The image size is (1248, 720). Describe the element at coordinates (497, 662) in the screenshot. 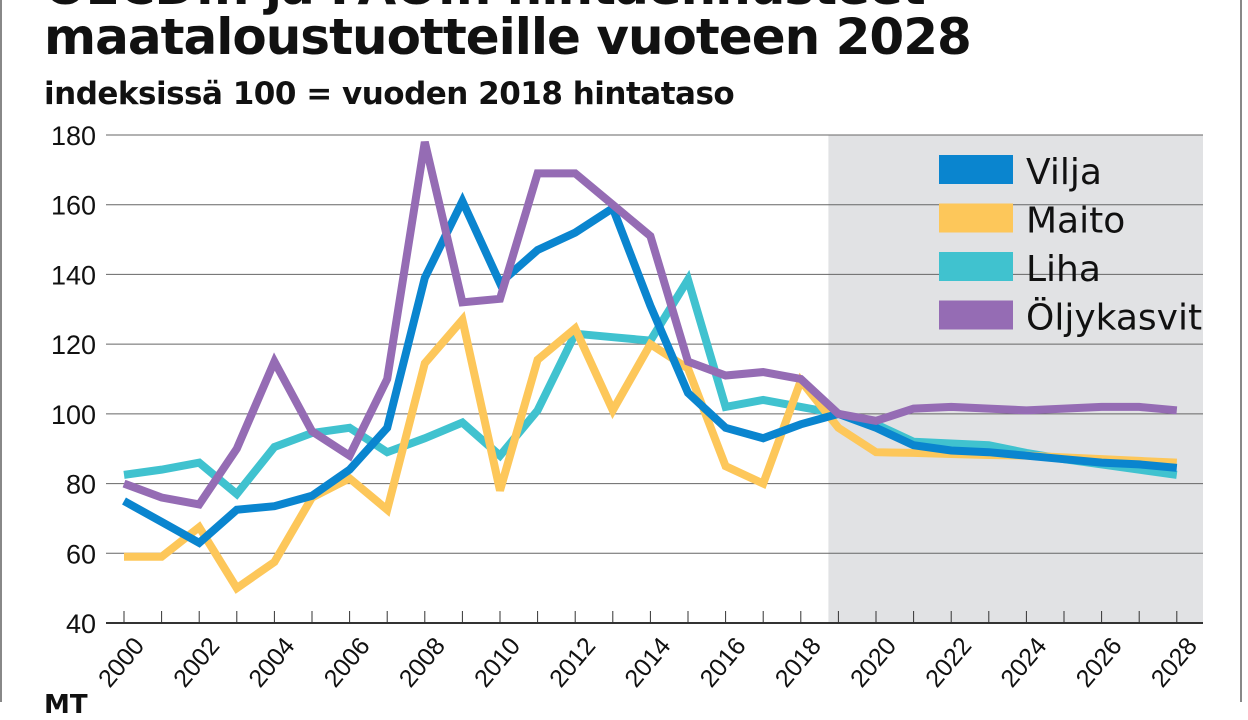

I see `x-tick-label: 2010` at that location.